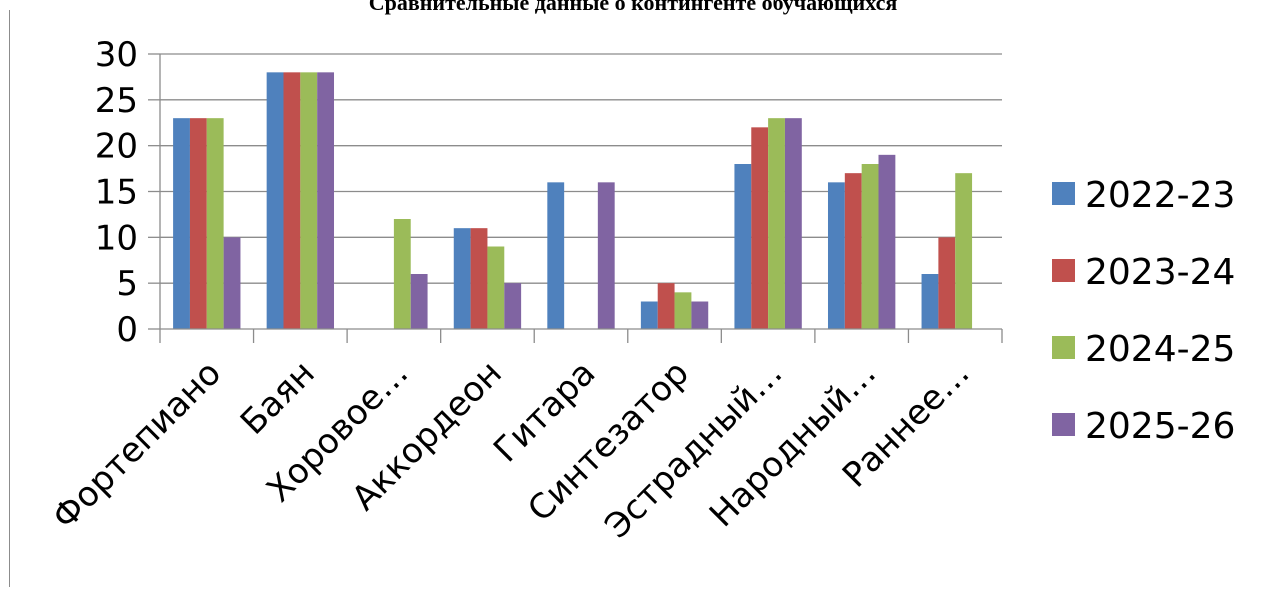  I want to click on x-tick-label: Баян, so click(278, 398).